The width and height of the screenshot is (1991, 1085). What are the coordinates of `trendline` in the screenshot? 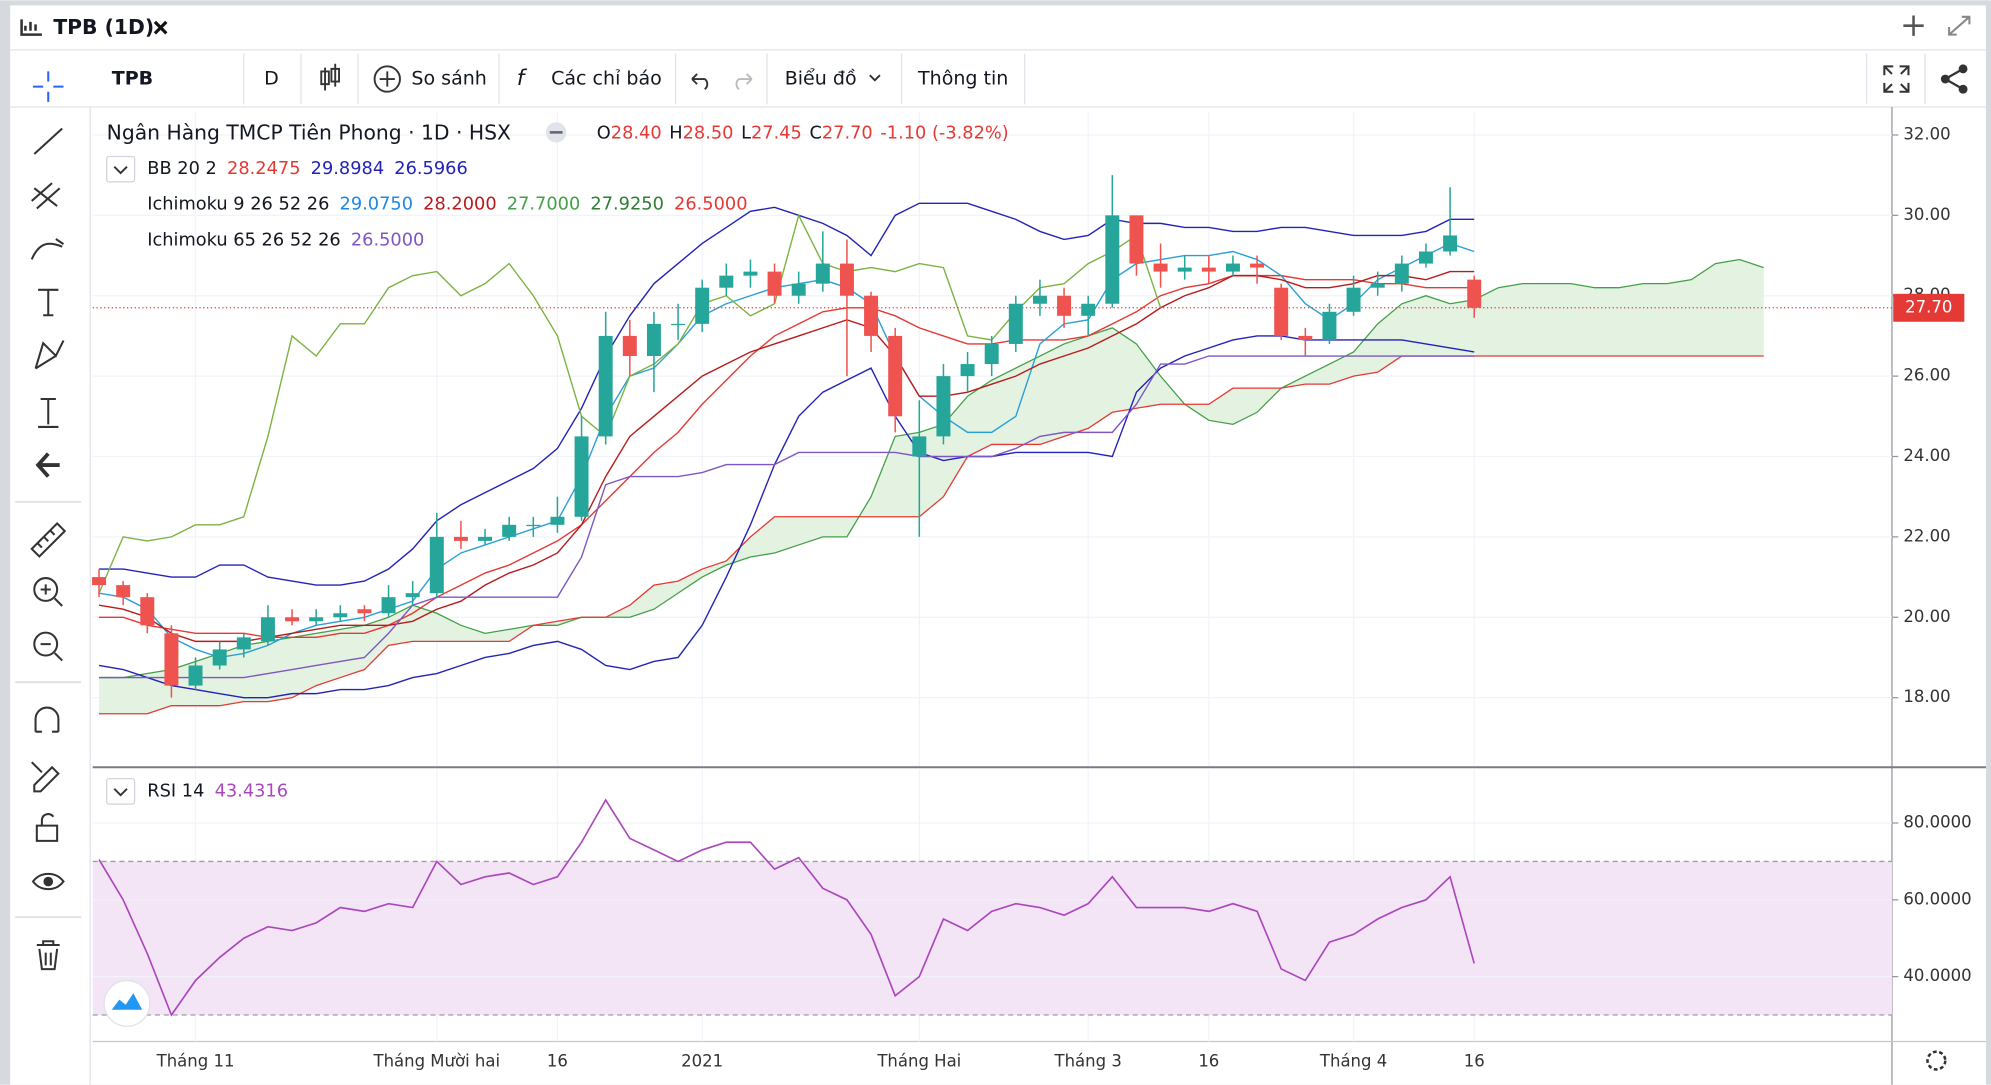 It's located at (48, 141).